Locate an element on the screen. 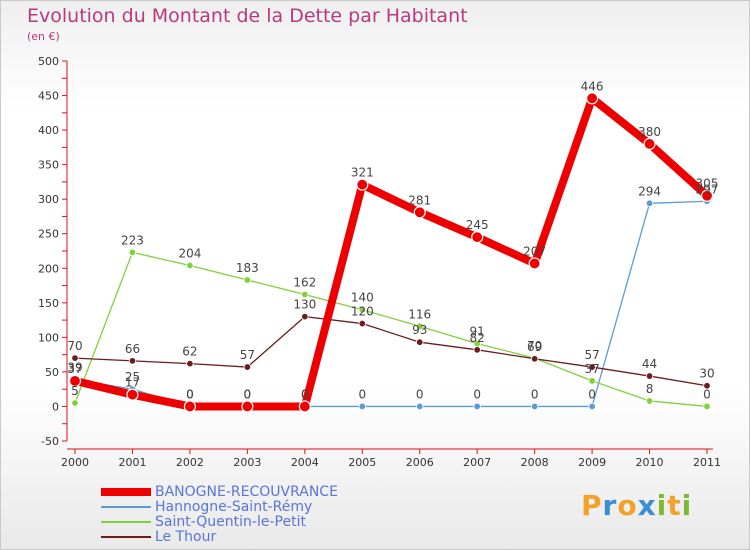  x-tick-label: 2006 is located at coordinates (420, 462).